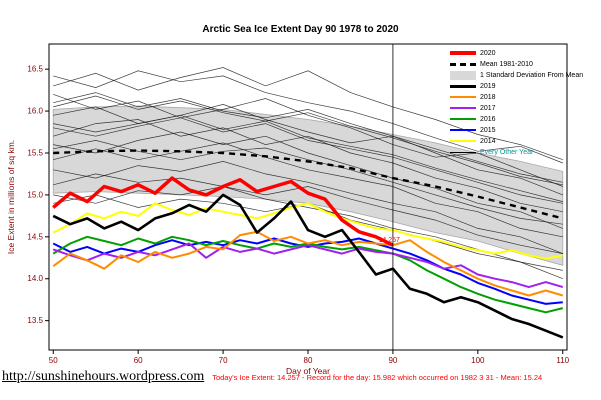 The image size is (601, 400). What do you see at coordinates (507, 152) in the screenshot?
I see `legend-label: Every Other Year` at bounding box center [507, 152].